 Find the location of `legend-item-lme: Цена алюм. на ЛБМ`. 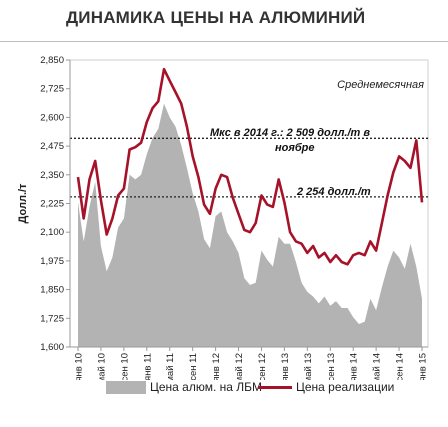

legend-item-lme: Цена алюм. на ЛБМ is located at coordinates (184, 387).